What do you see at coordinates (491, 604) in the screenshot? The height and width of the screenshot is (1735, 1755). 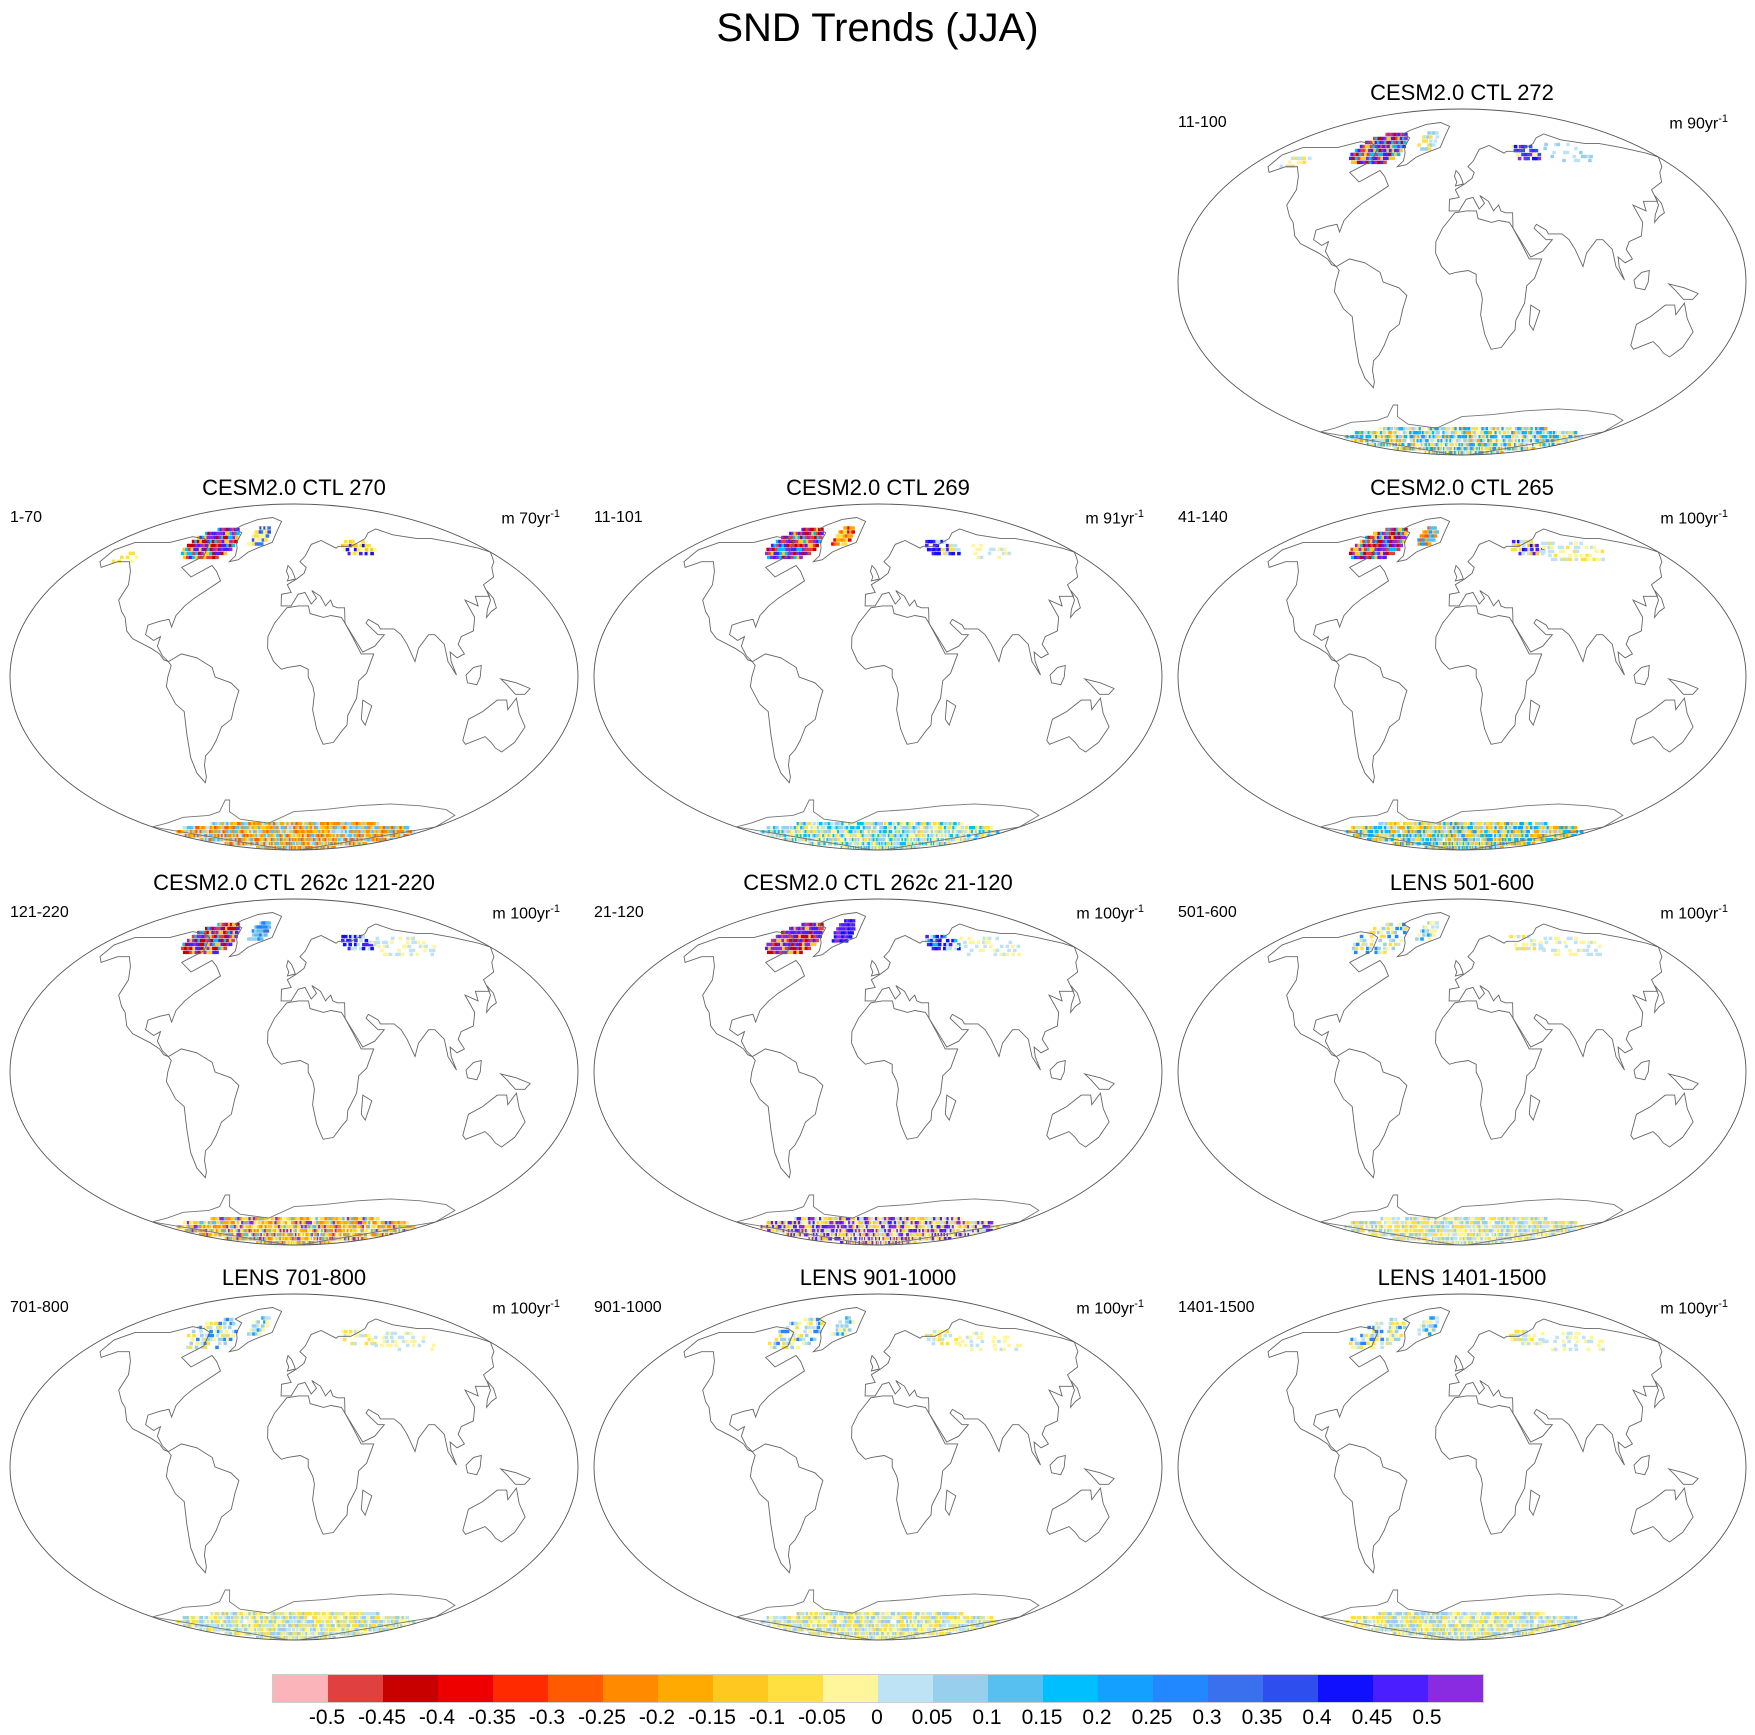 I see `coastline-japan` at bounding box center [491, 604].